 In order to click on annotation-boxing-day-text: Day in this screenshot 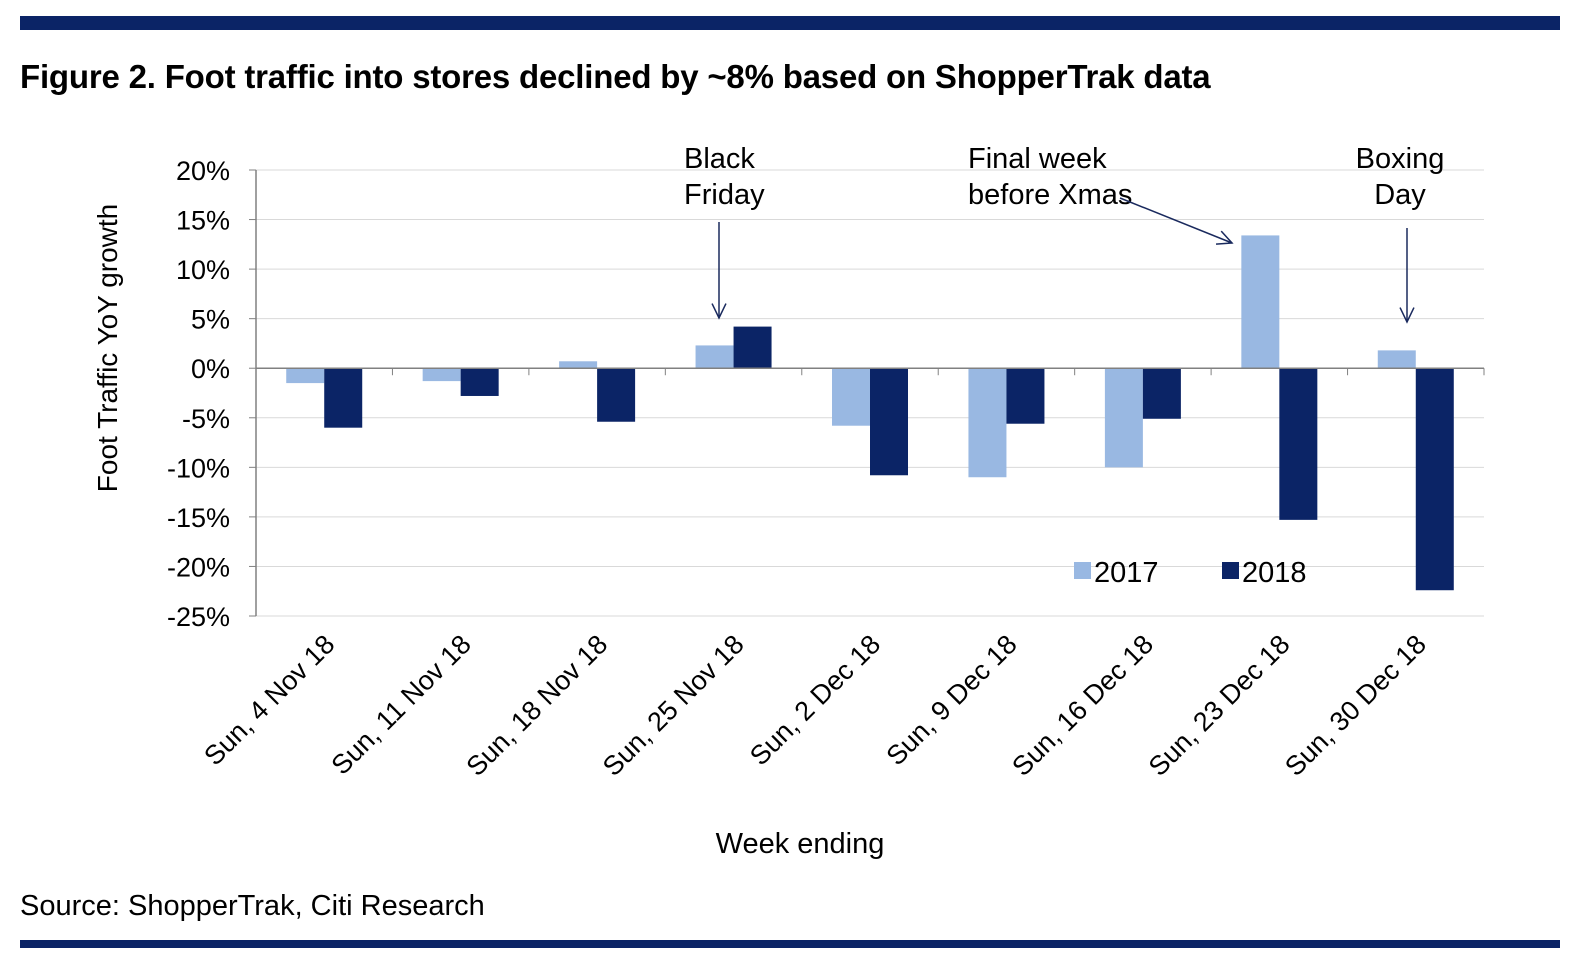, I will do `click(1400, 195)`.